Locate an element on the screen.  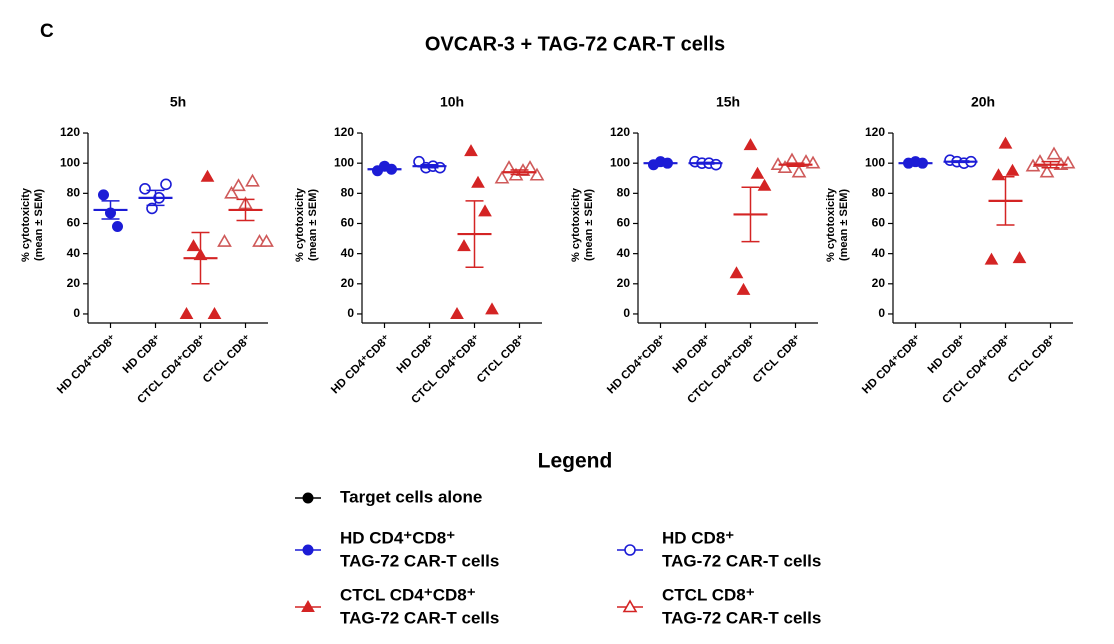
legend-label: HD CD8⁺ is located at coordinates (698, 537).